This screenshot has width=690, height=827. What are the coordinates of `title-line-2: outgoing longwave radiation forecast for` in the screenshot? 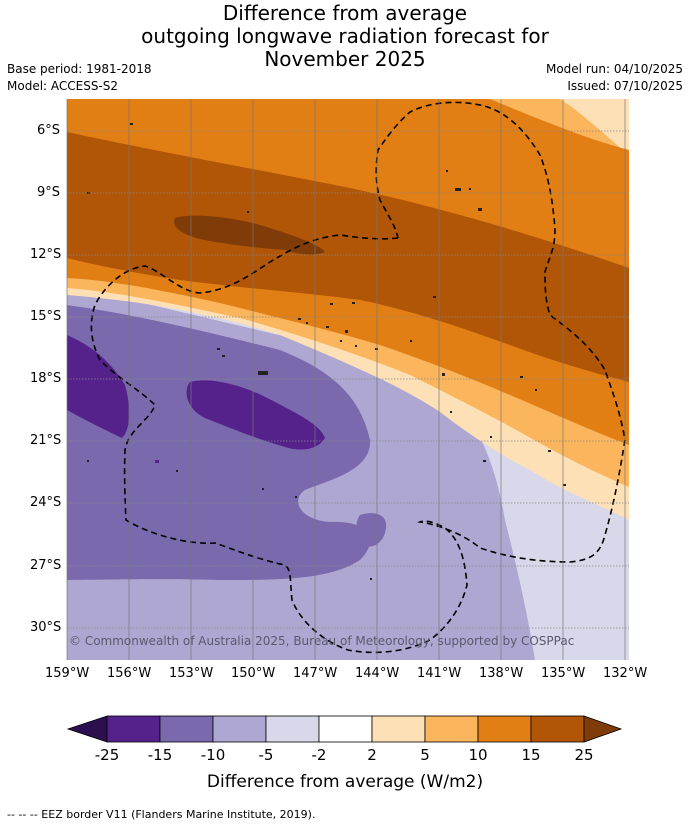 It's located at (345, 36).